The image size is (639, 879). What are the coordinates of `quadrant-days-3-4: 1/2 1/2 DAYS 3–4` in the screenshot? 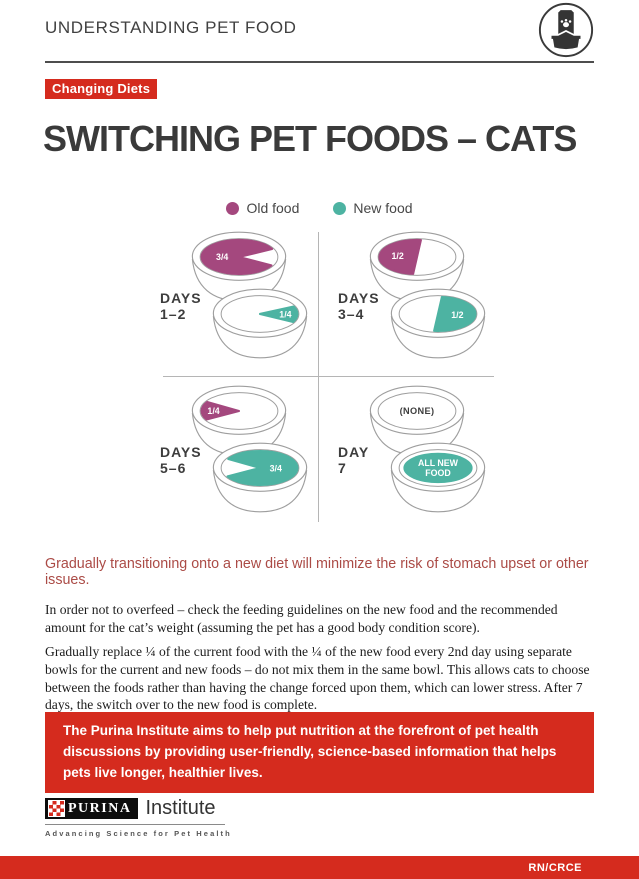 It's located at (413, 303).